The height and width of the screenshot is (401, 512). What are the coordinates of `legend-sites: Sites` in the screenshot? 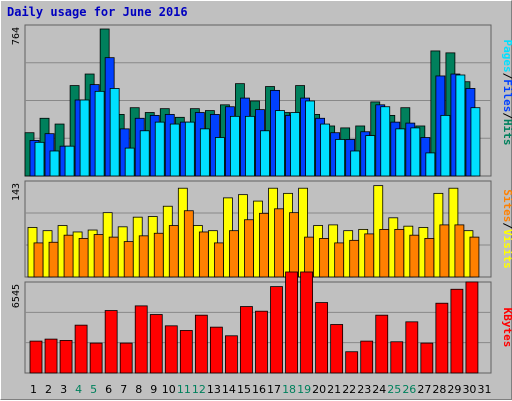 It's located at (506, 205).